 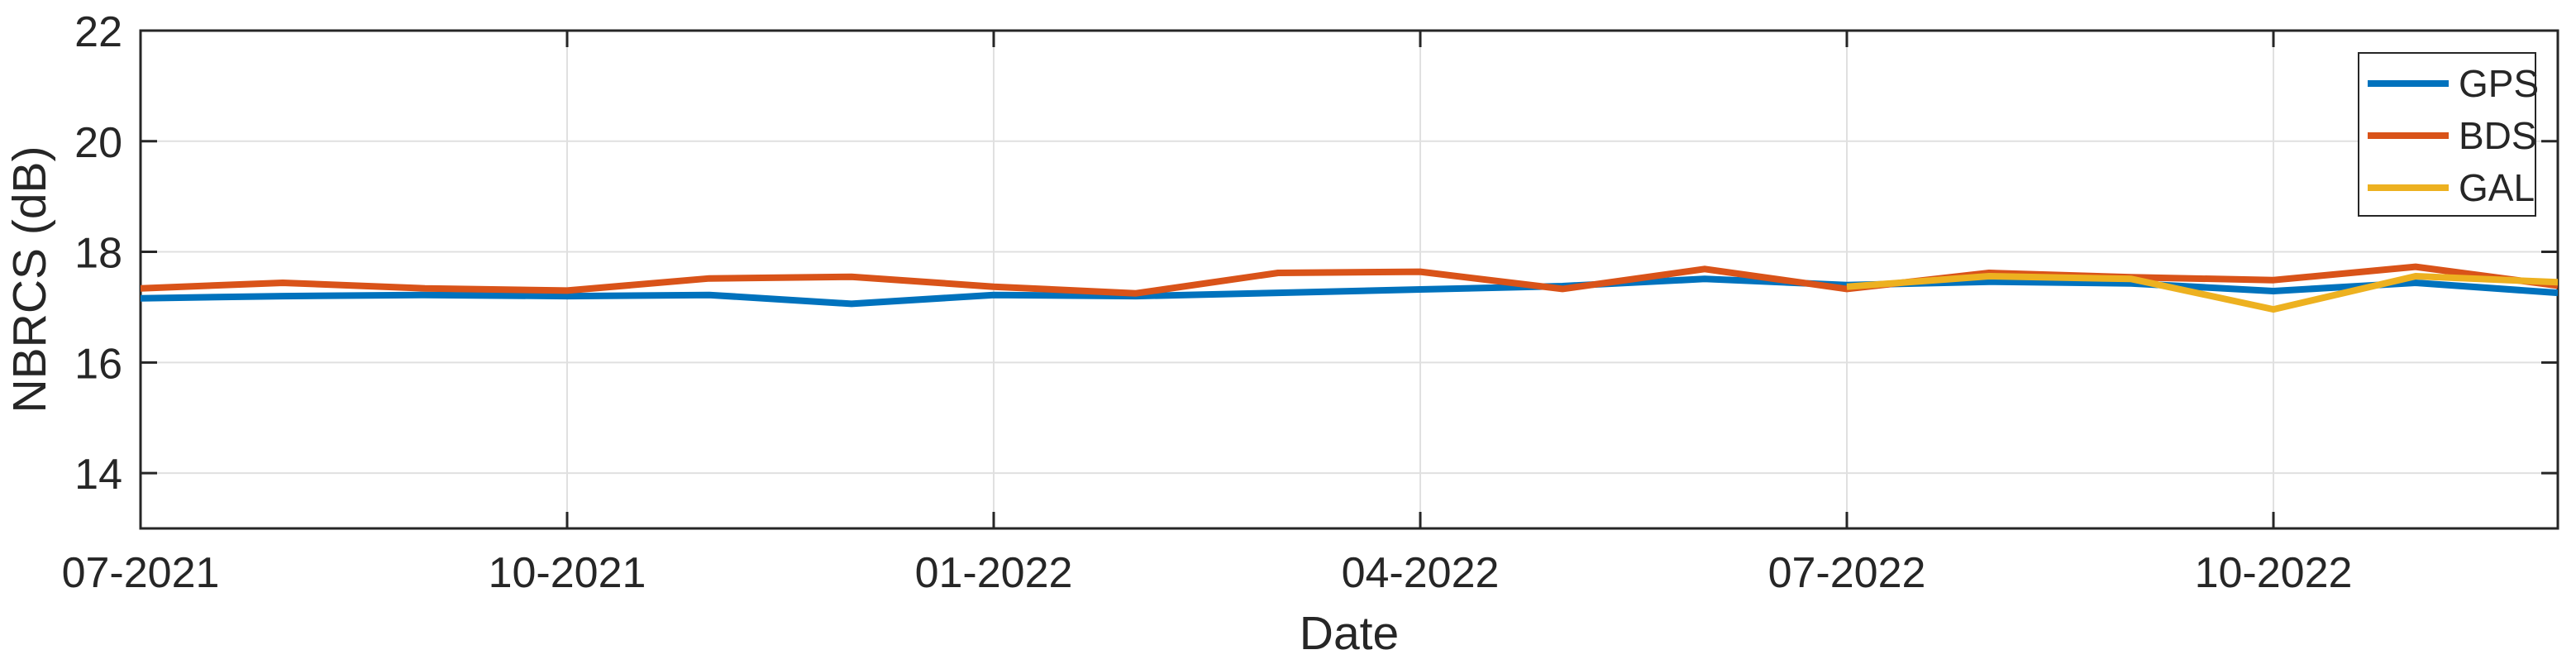 What do you see at coordinates (98, 475) in the screenshot?
I see `y-tick-label: 14` at bounding box center [98, 475].